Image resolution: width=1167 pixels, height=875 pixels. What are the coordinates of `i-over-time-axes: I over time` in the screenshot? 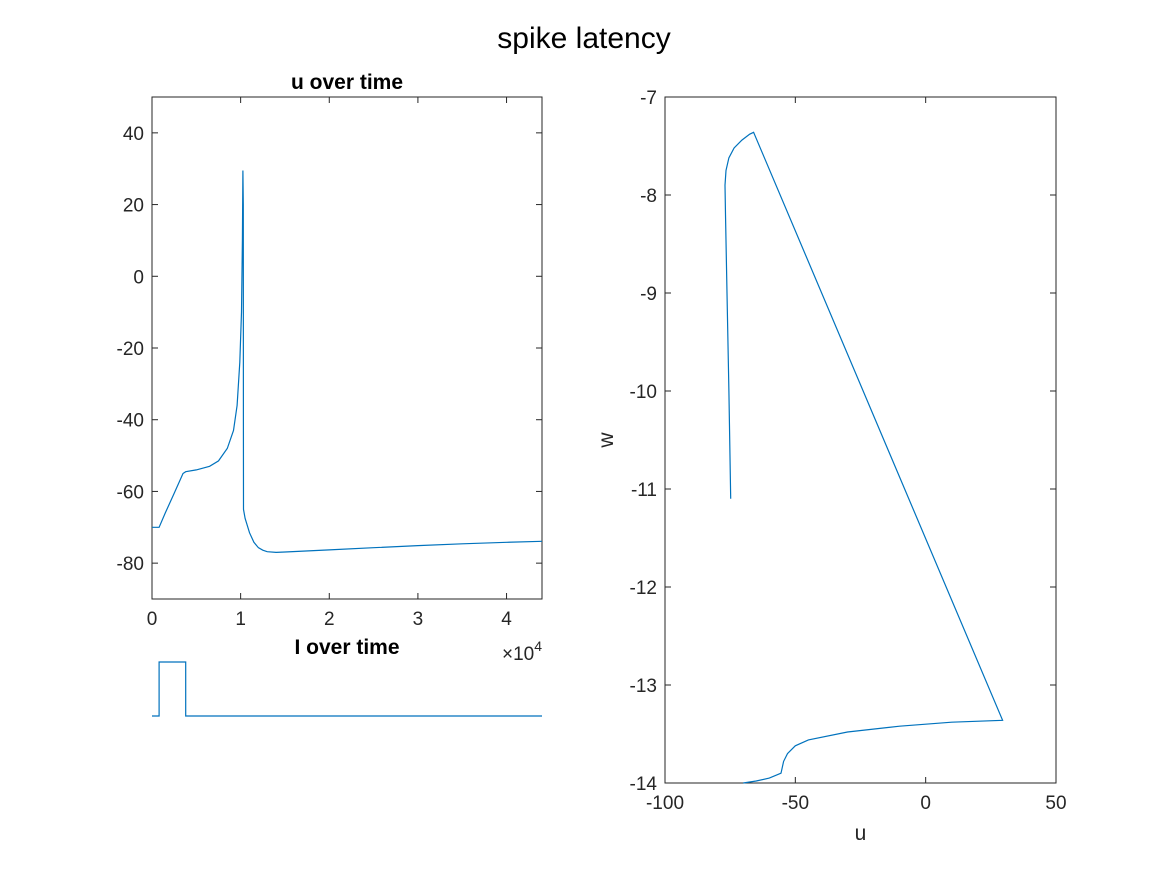 It's located at (347, 676).